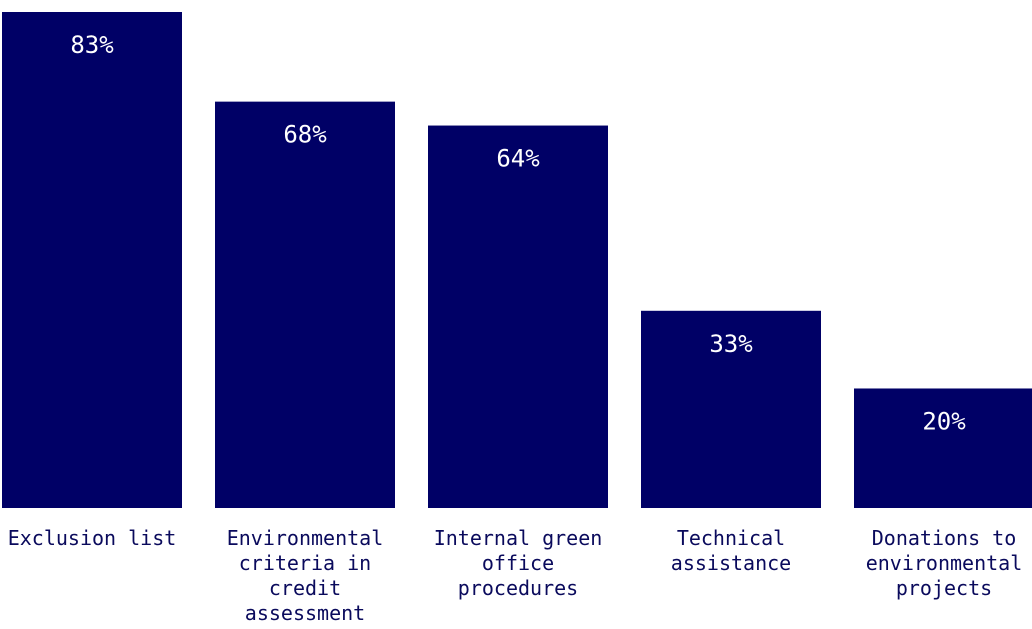 This screenshot has height=629, width=1032. I want to click on category-label-line: Internal green, so click(518, 538).